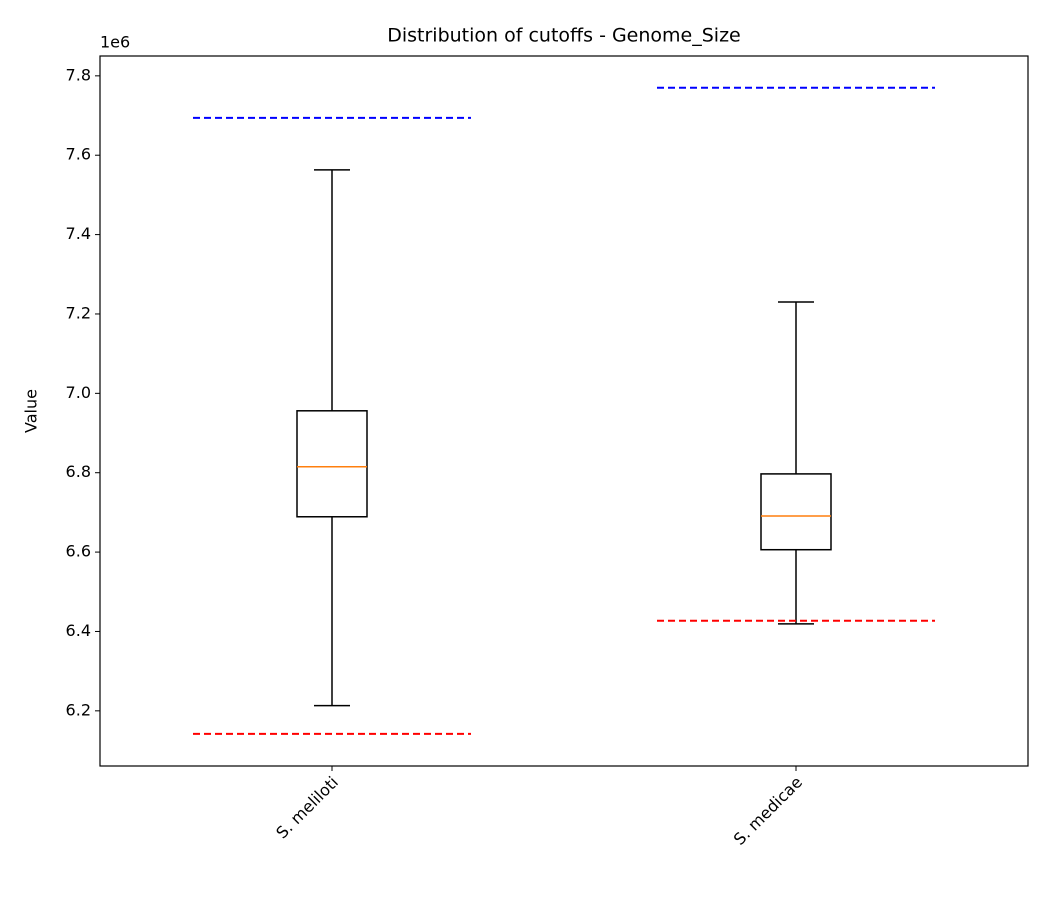 The height and width of the screenshot is (900, 1050). Describe the element at coordinates (307, 808) in the screenshot. I see `x-tick-label: S. meliloti` at that location.